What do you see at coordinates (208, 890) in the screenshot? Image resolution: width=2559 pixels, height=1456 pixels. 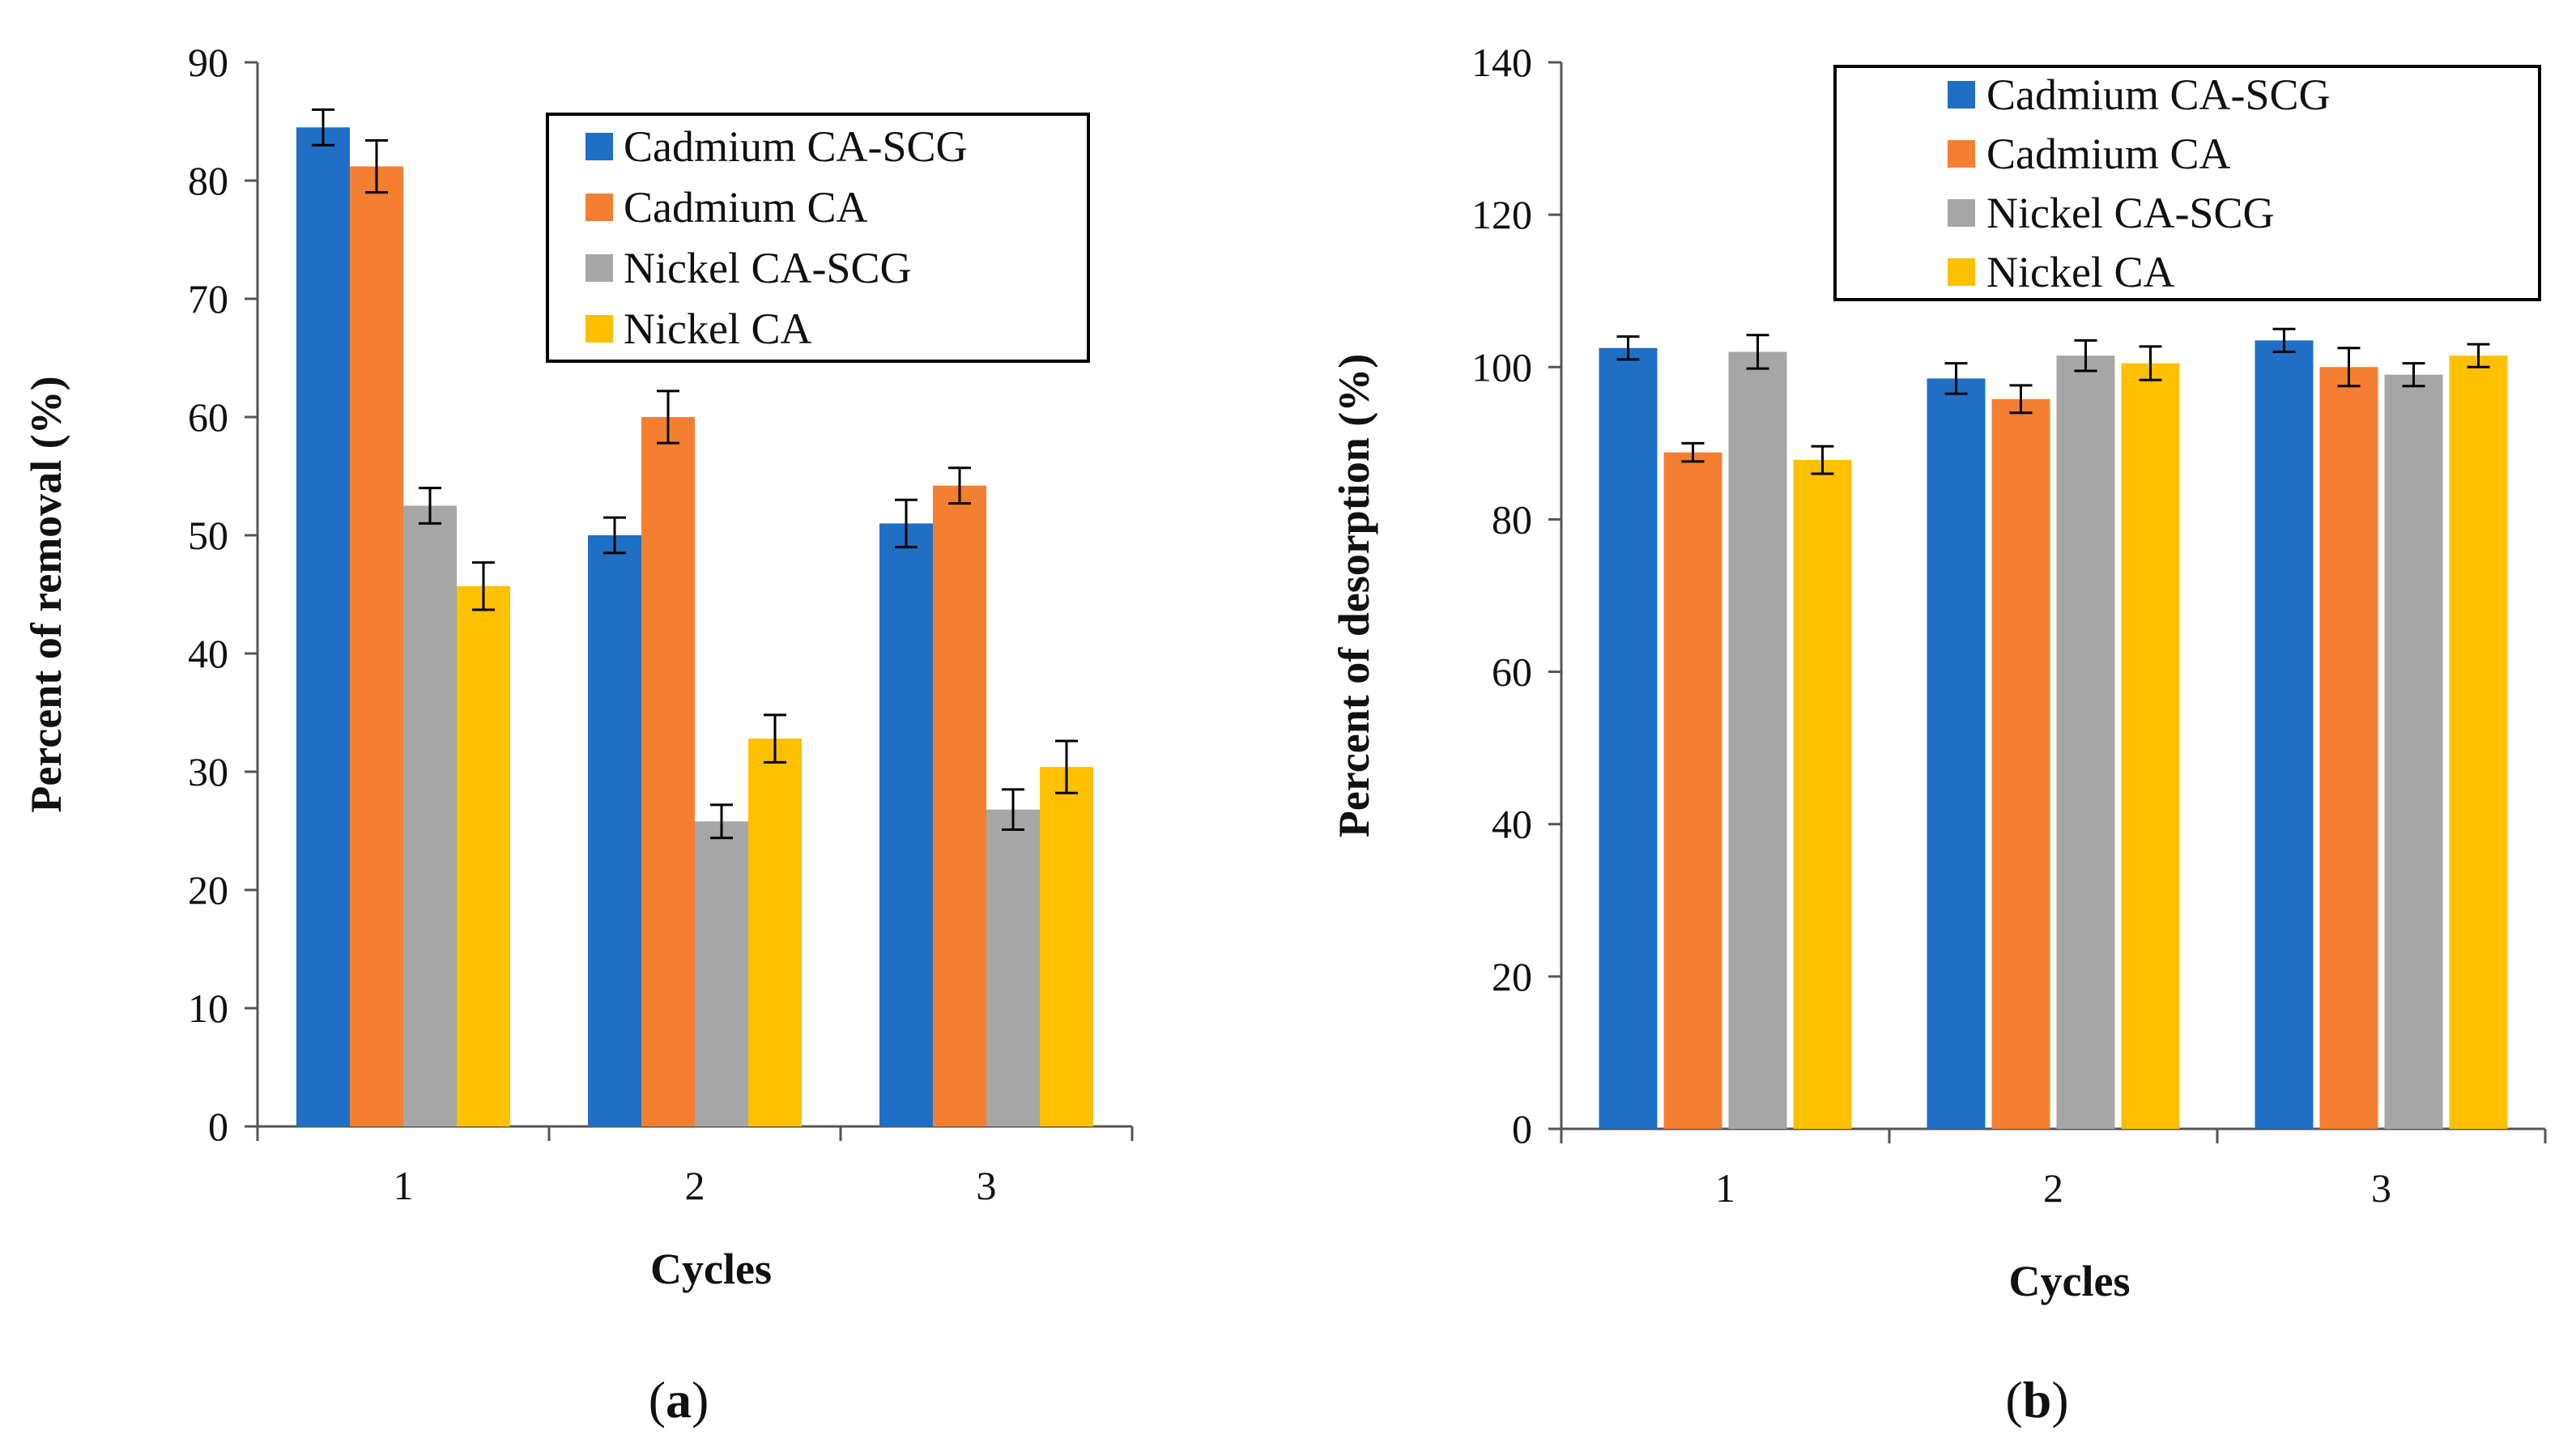 I see `panel-a-y-tick-label: 20` at bounding box center [208, 890].